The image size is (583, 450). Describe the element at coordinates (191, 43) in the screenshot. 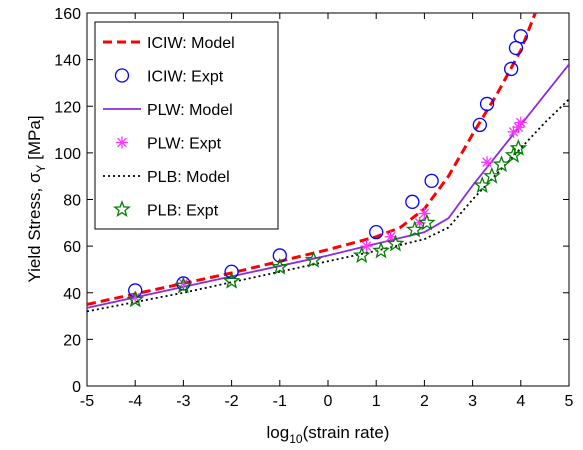

I see `legend-label-0: ICIW: Model` at that location.